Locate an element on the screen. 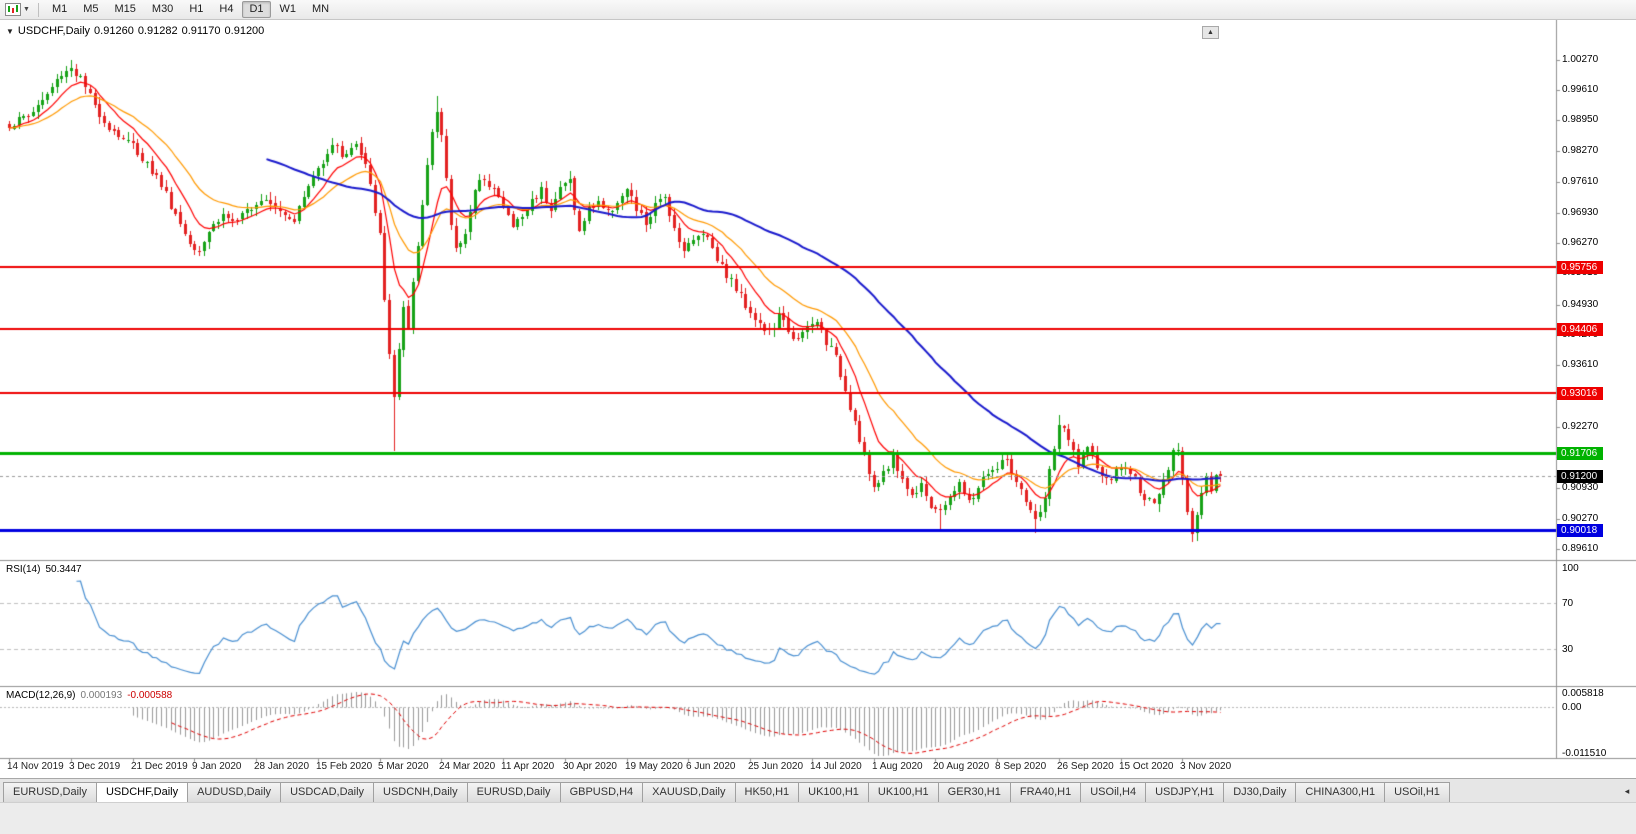 The image size is (1636, 834). timeframe-button-m30: M30 is located at coordinates (162, 9).